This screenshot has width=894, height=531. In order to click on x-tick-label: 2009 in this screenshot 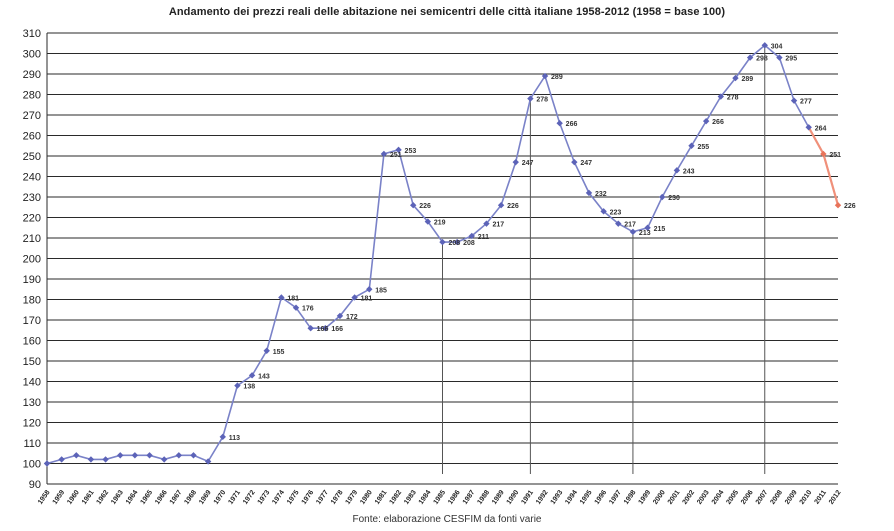, I will do `click(791, 497)`.